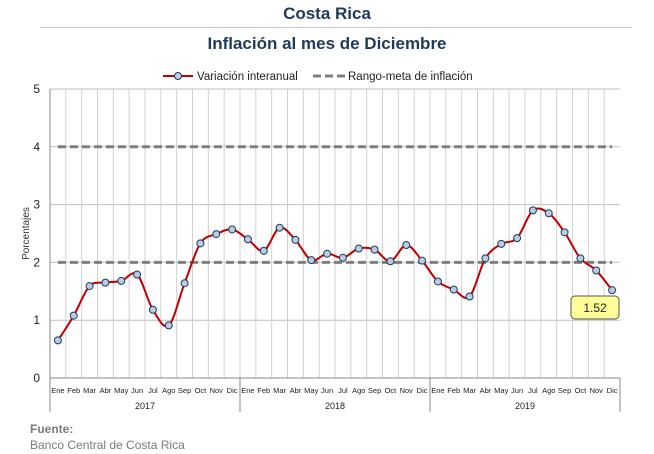 This screenshot has height=454, width=654. I want to click on y-tick-label: 0, so click(36, 378).